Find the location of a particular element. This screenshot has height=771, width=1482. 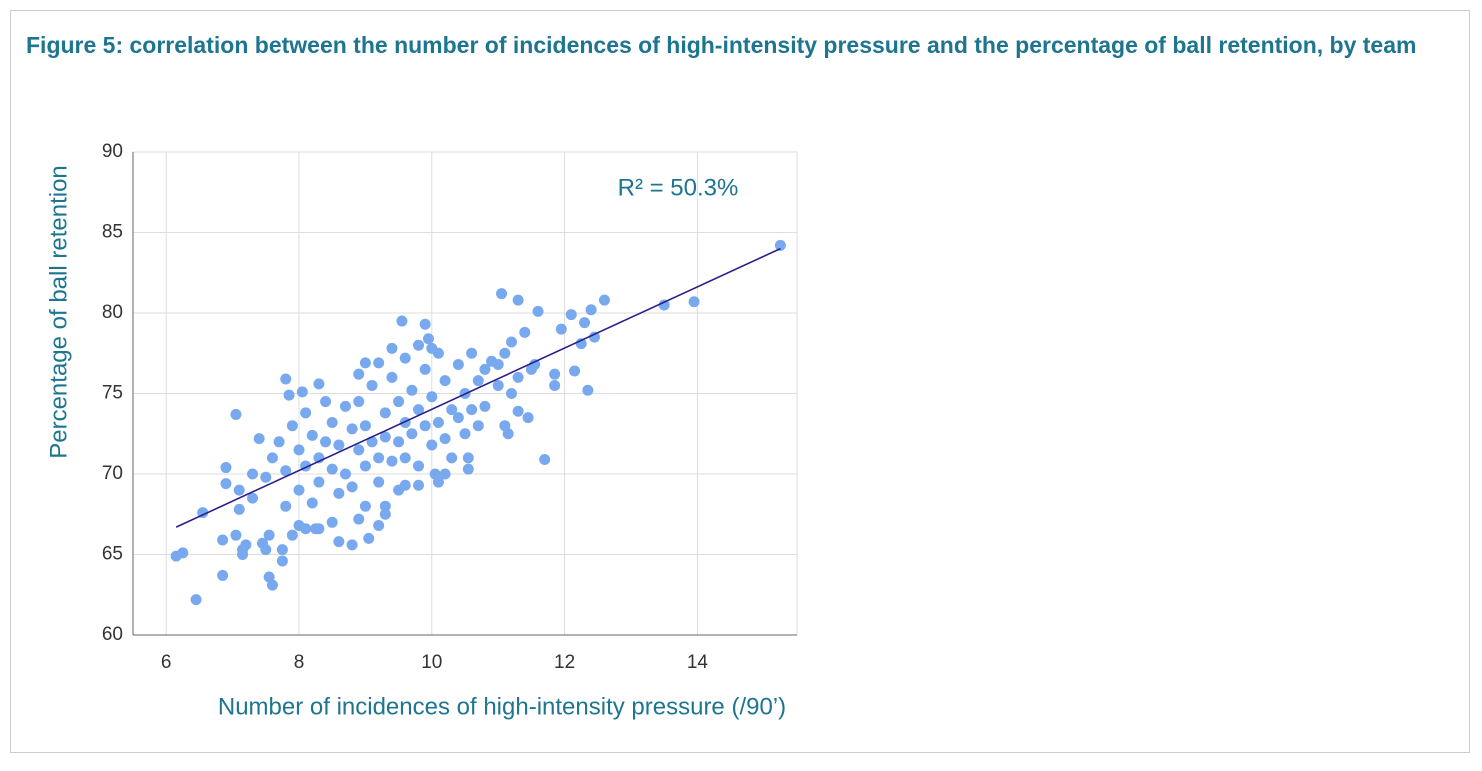

y-axis-label: Percentage of ball retention is located at coordinates (58, 312).